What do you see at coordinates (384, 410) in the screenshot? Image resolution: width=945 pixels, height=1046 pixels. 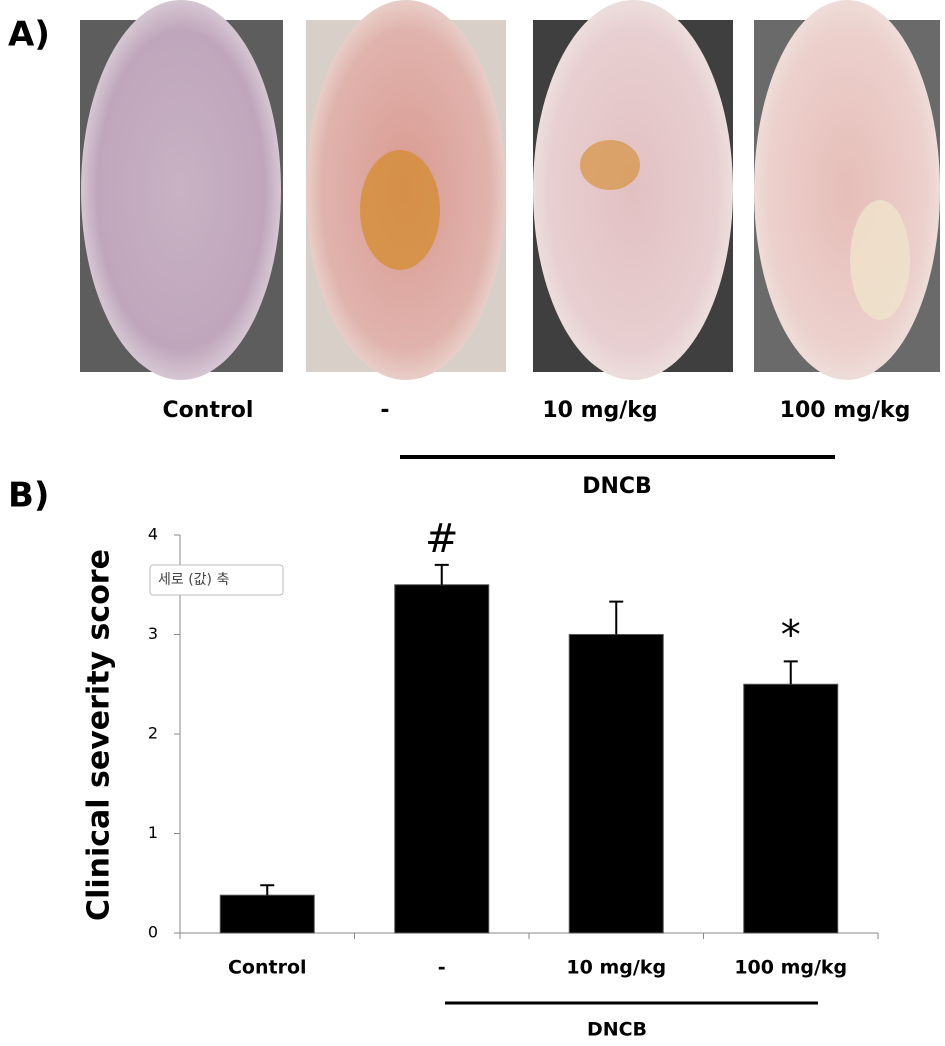 I see `caption: -` at bounding box center [384, 410].